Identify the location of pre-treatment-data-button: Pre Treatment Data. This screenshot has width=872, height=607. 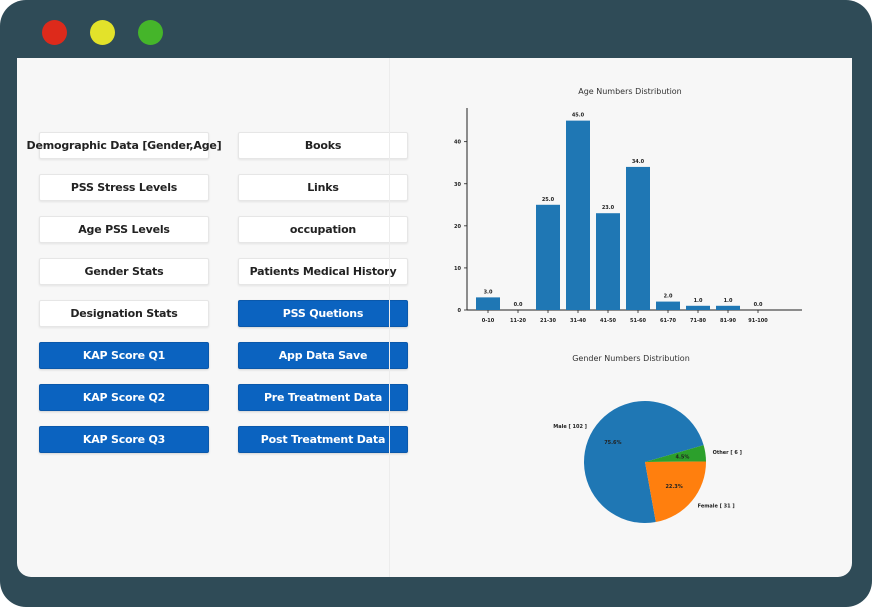
(323, 397).